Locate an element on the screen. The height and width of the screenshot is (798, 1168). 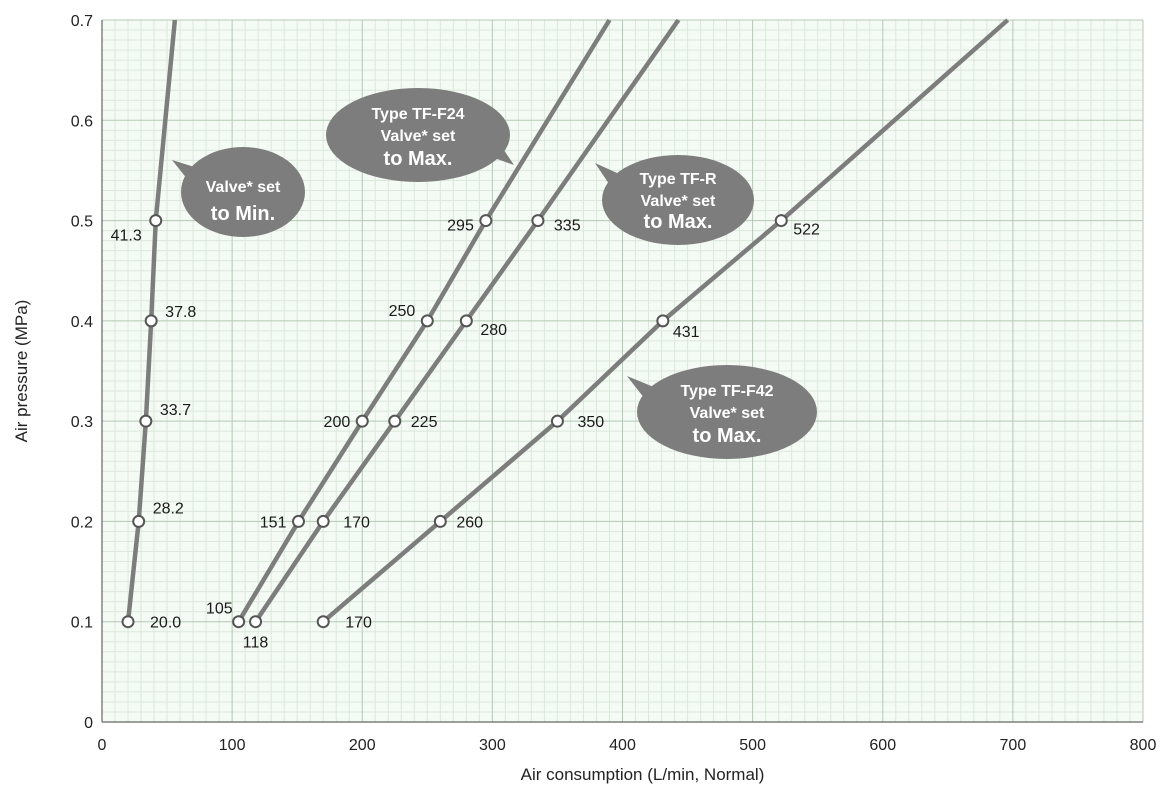
data-label: 250 is located at coordinates (402, 311).